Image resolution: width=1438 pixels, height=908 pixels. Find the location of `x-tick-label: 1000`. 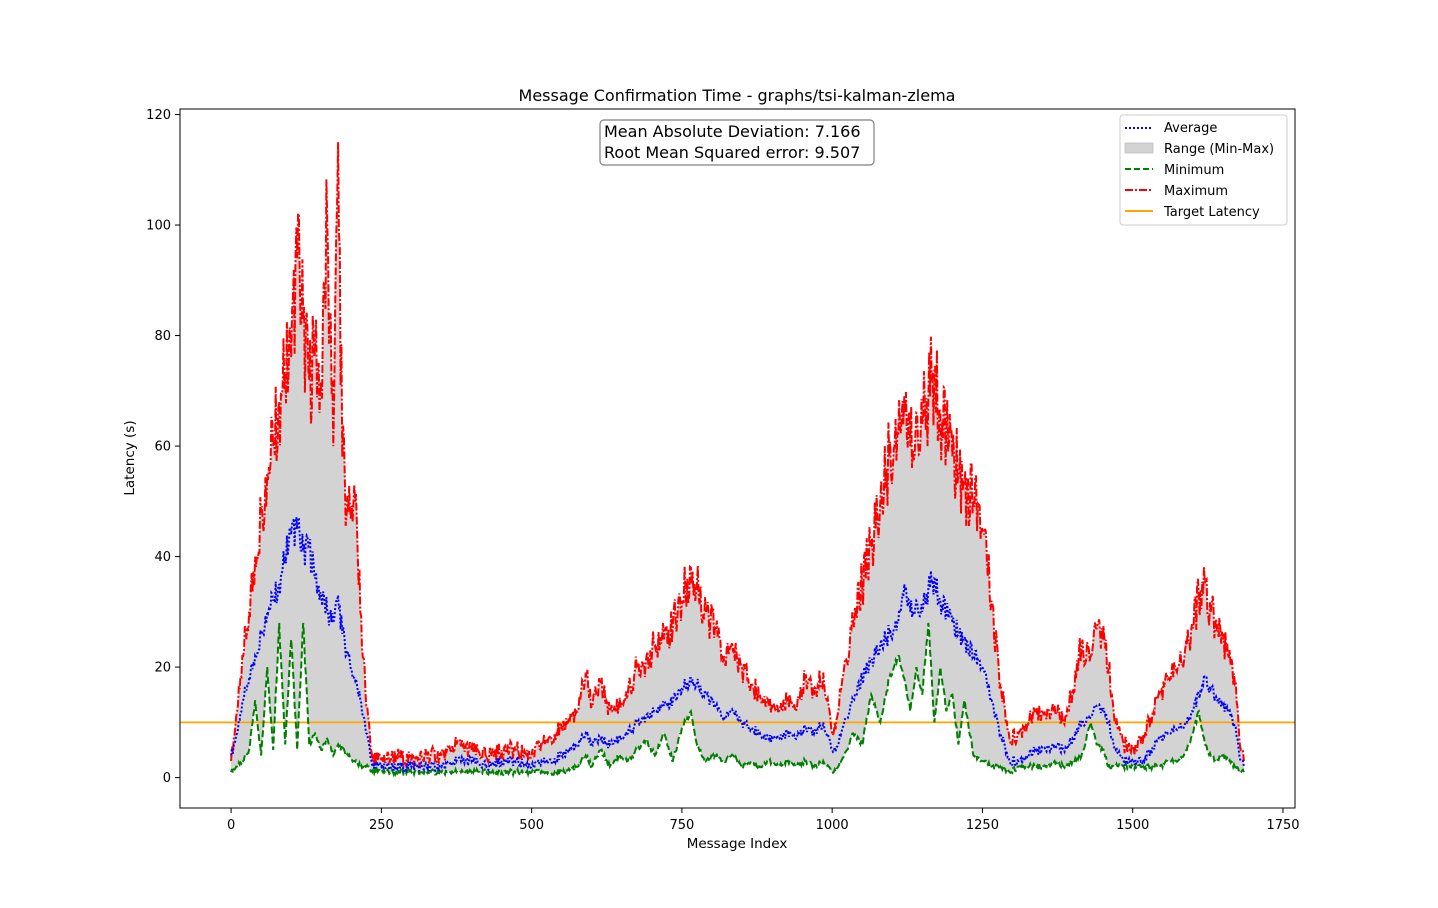

x-tick-label: 1000 is located at coordinates (832, 825).